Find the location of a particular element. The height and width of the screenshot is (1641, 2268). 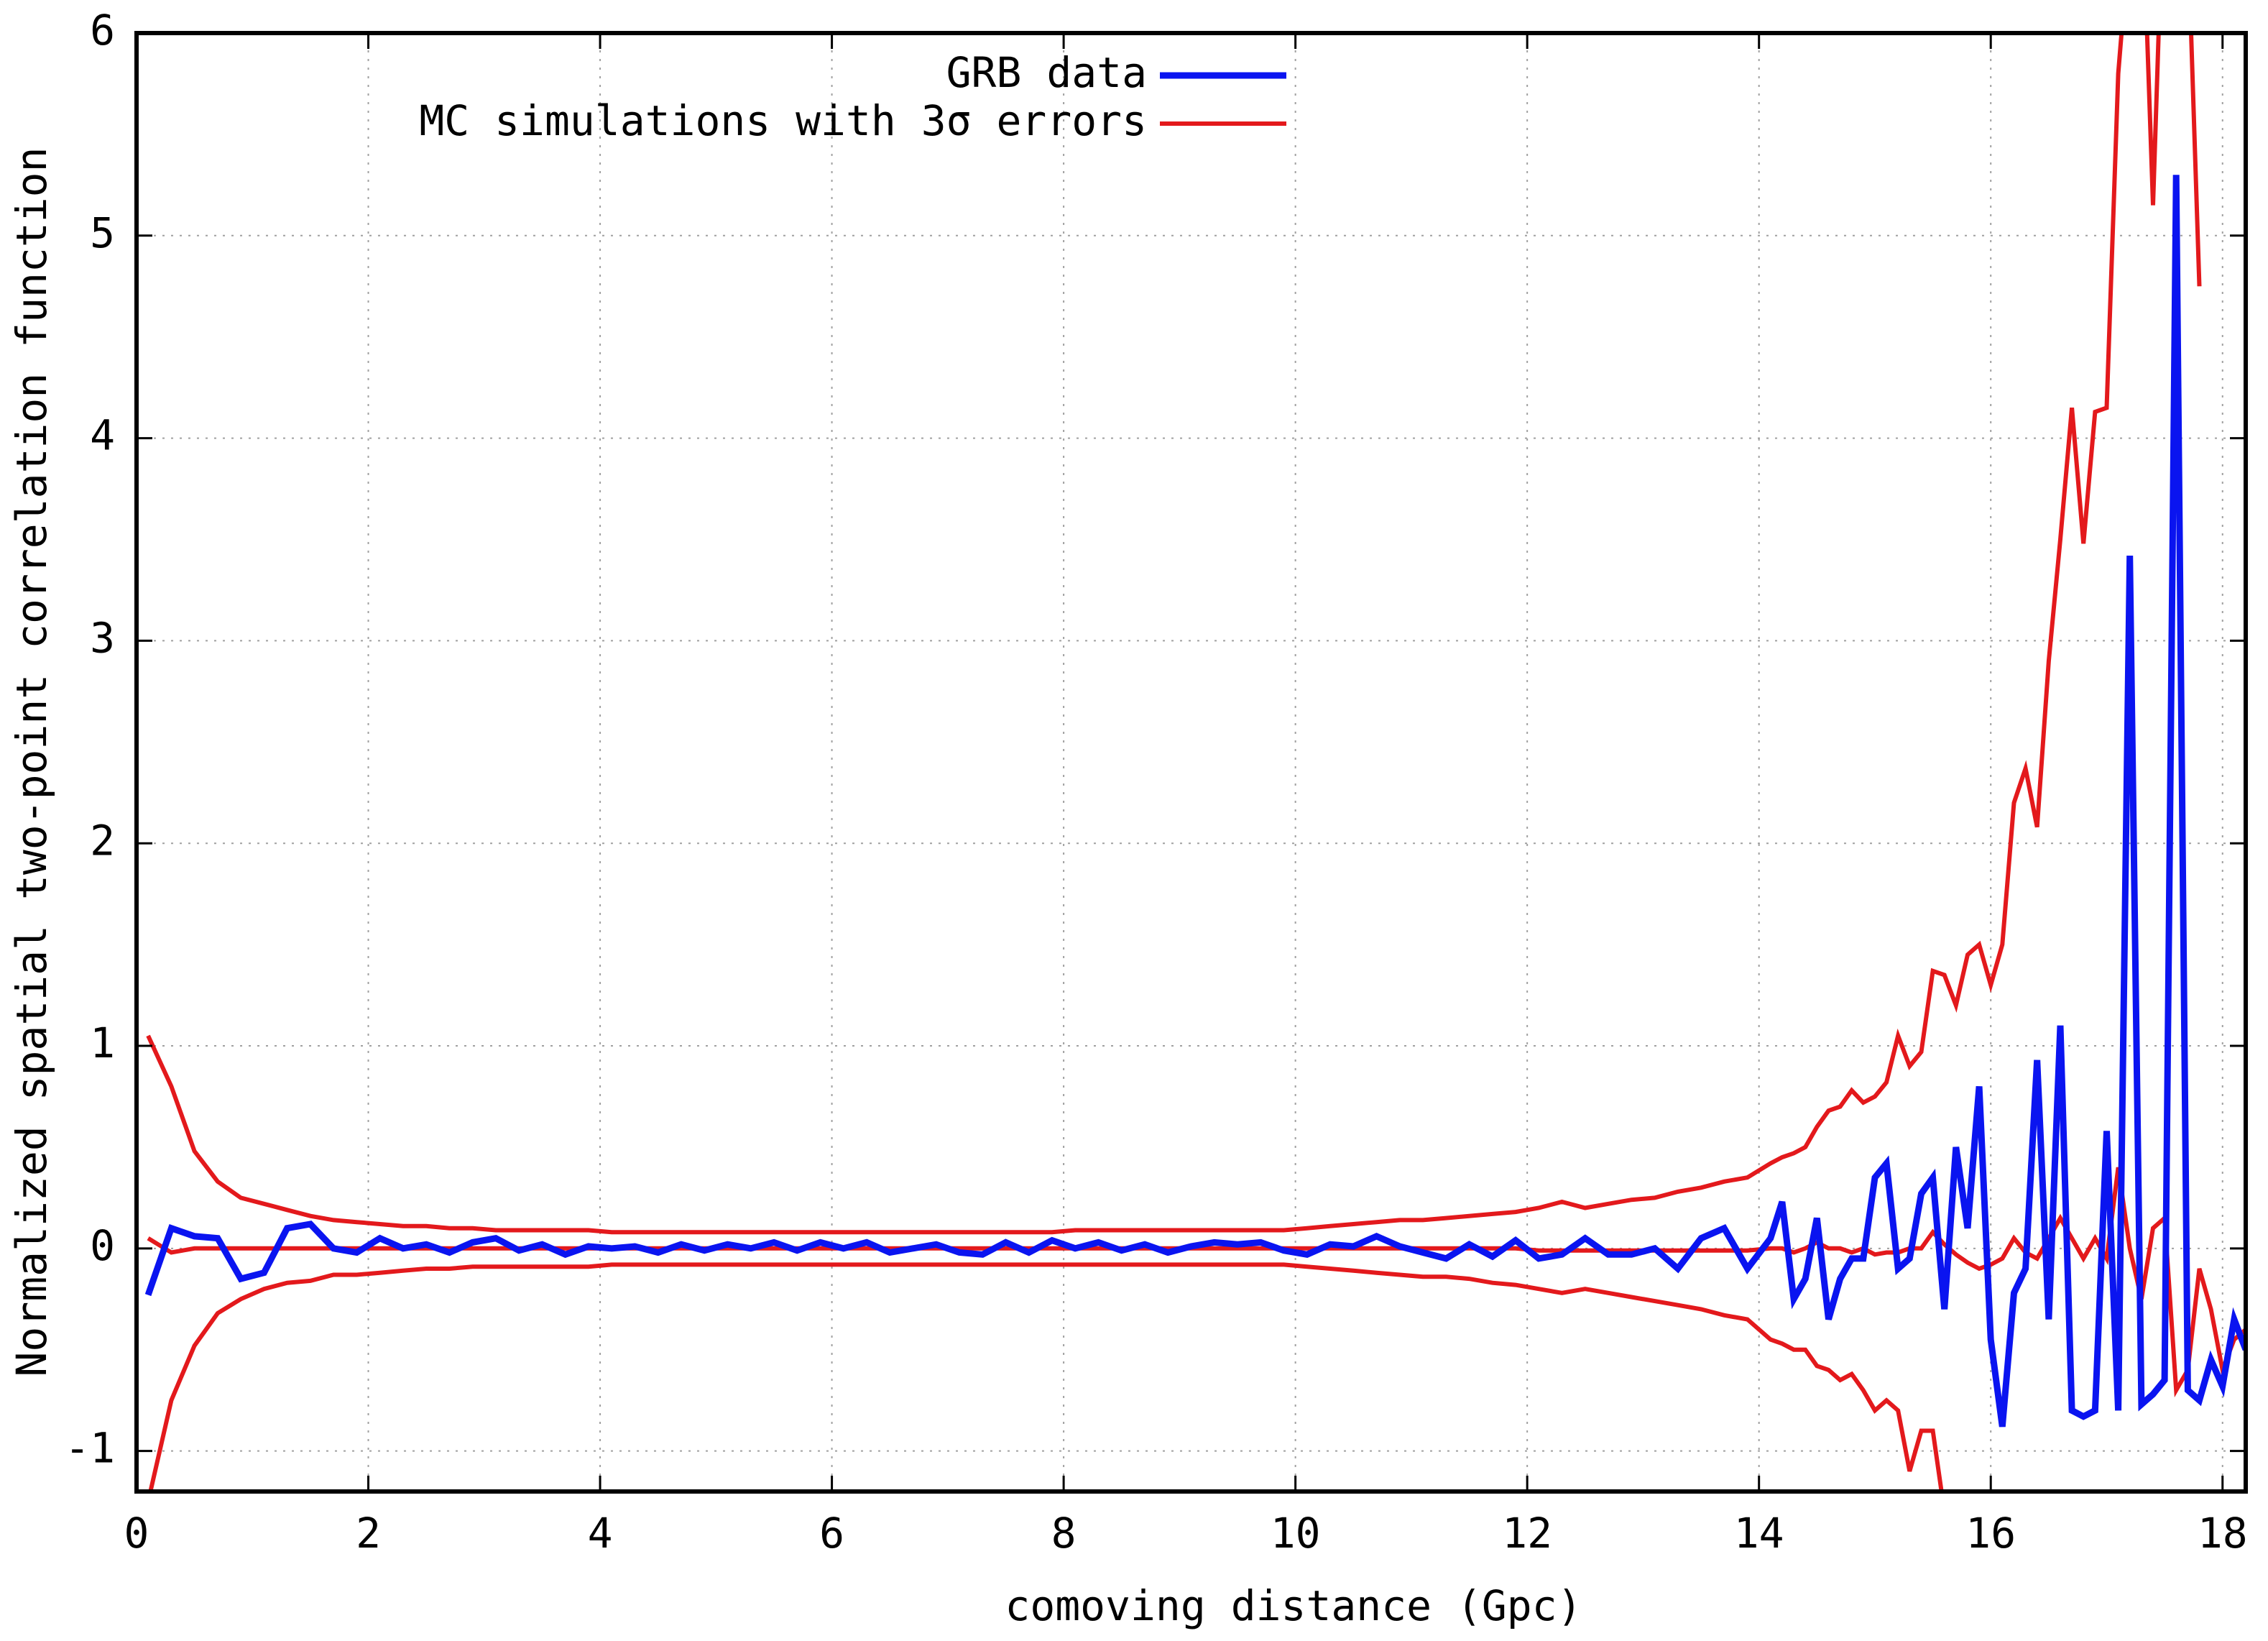

x-tick-label: 16 is located at coordinates (1991, 1533).